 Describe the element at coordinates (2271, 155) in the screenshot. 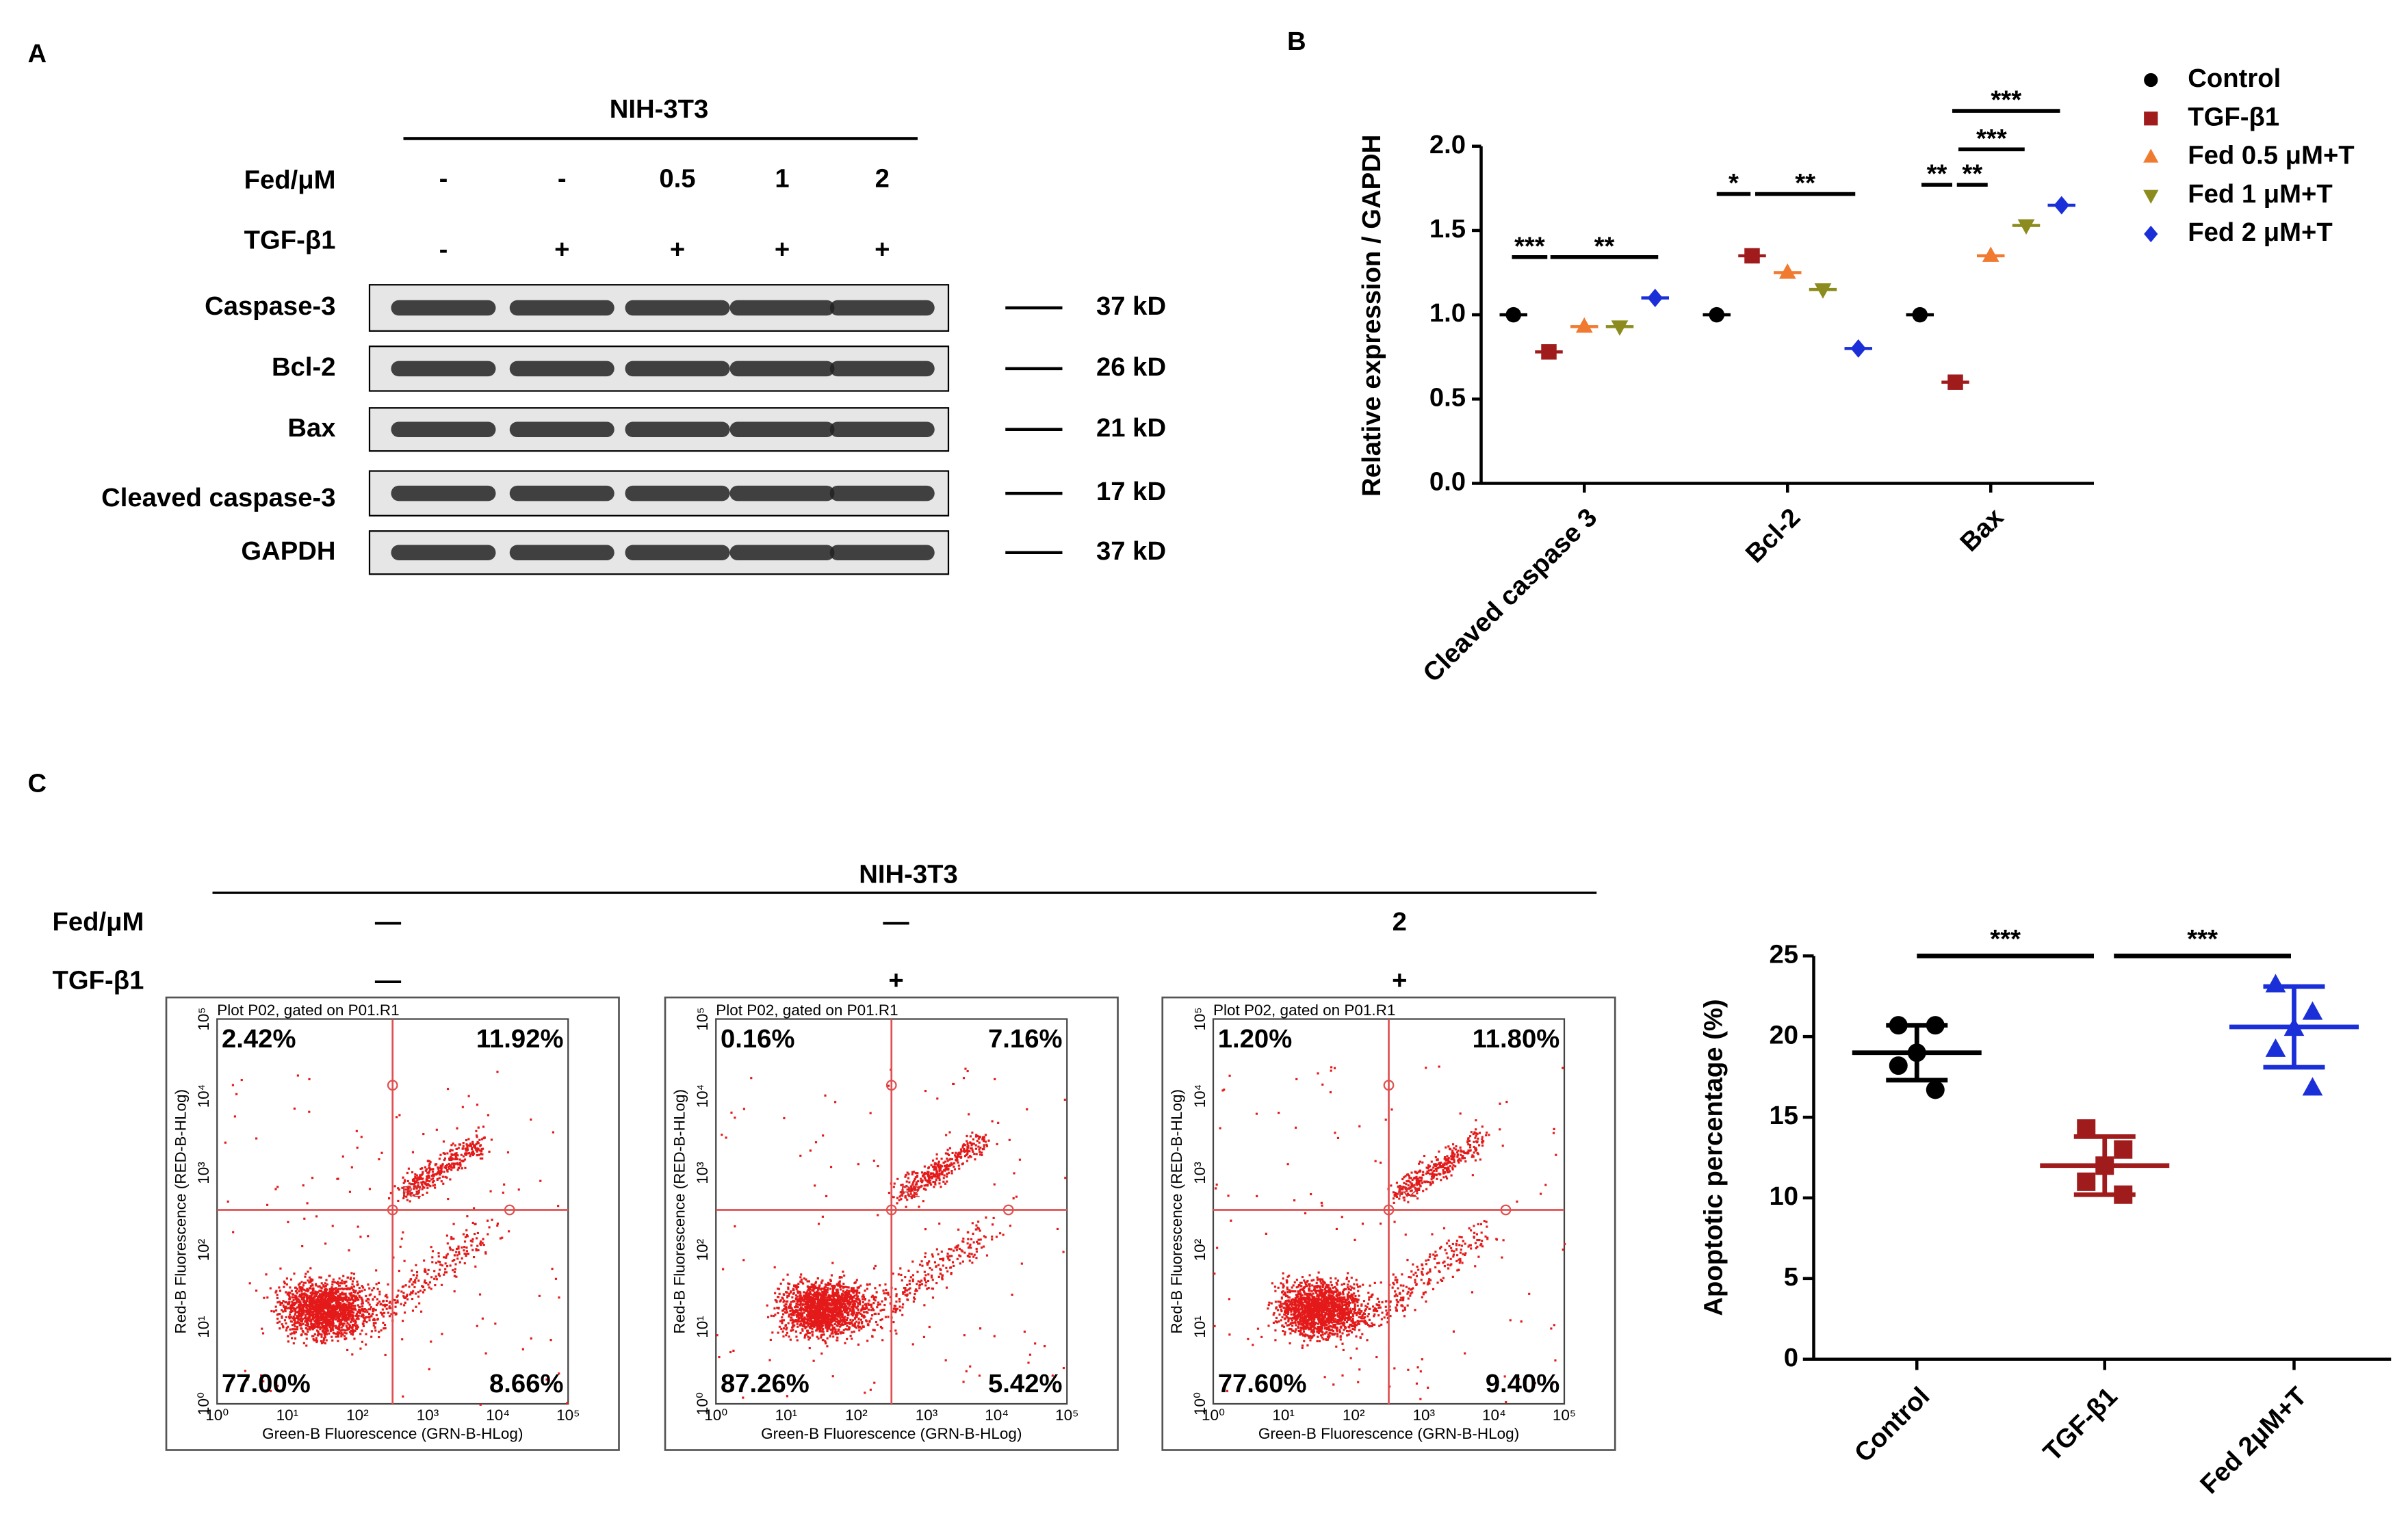

I see `legend-label: Fed 0.5 μM+T` at that location.